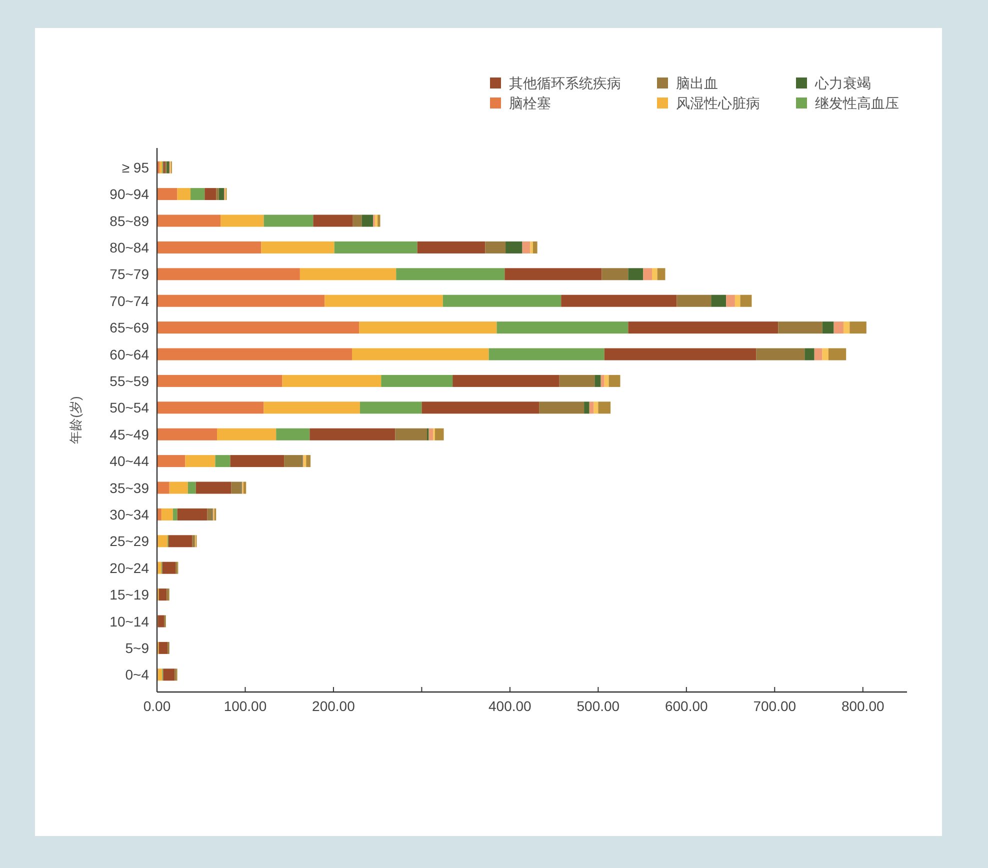  What do you see at coordinates (129, 274) in the screenshot?
I see `y-tick-label: 75~79` at bounding box center [129, 274].